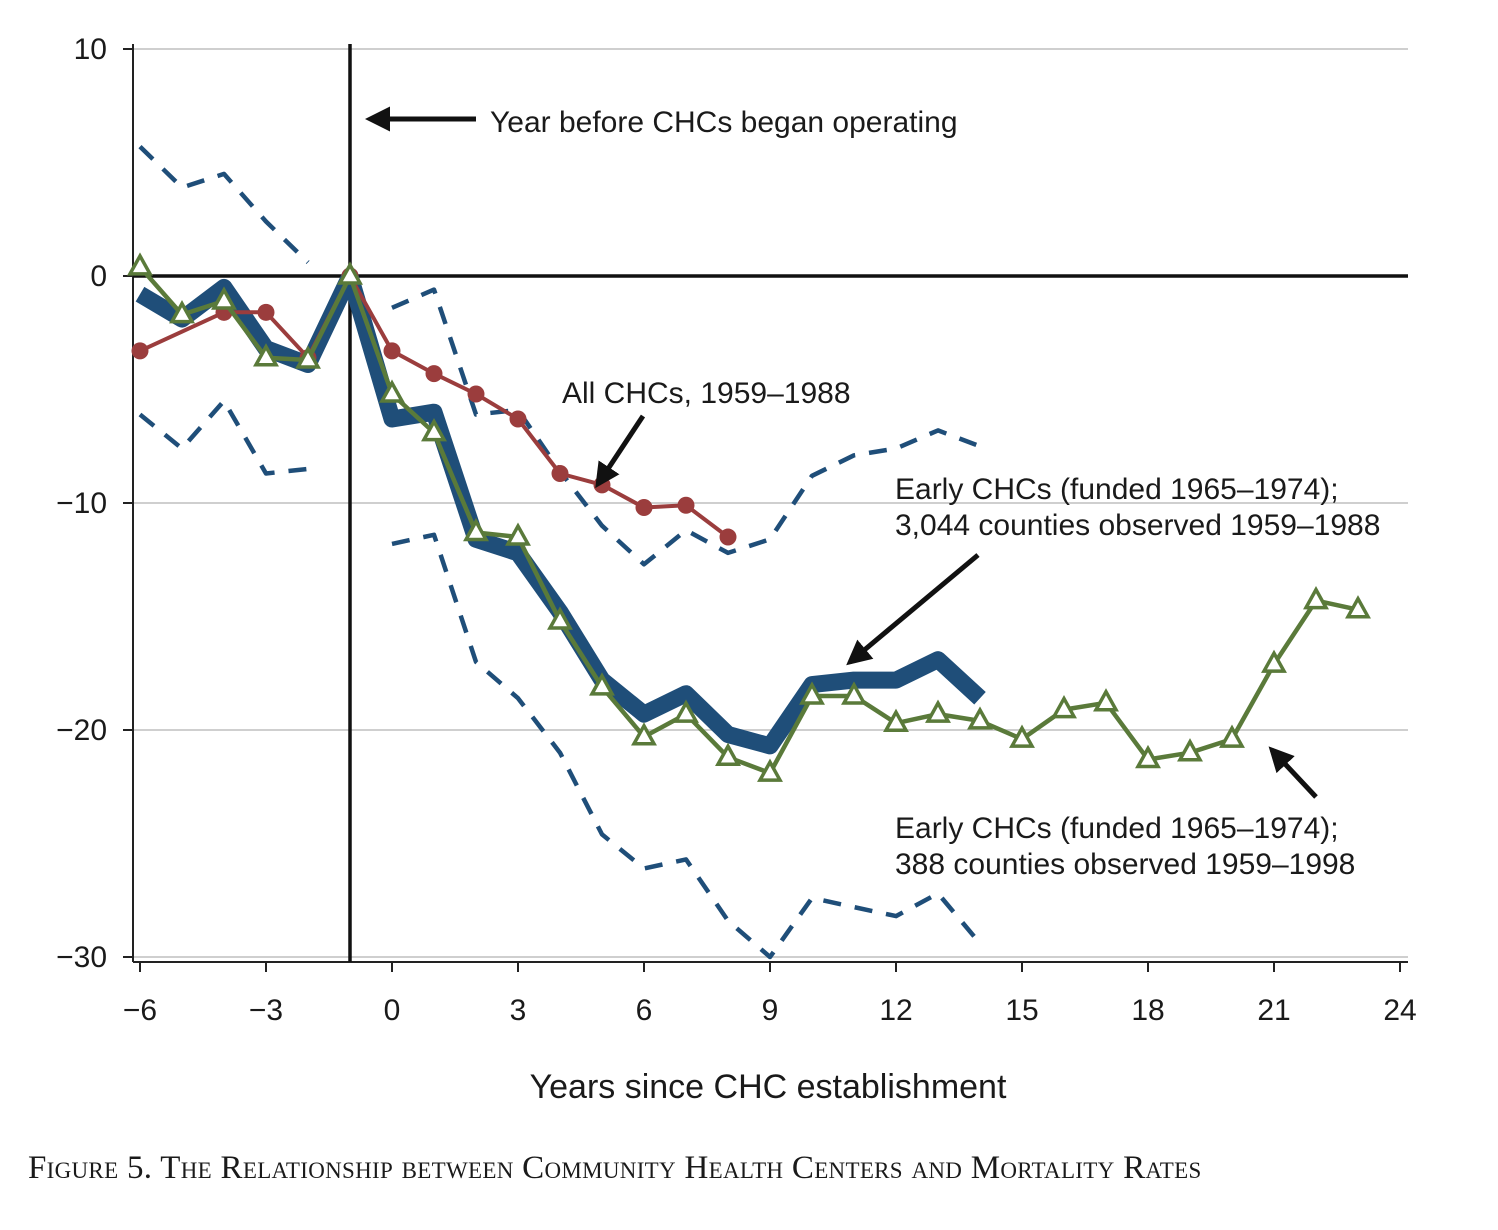 This screenshot has width=1498, height=1230. I want to click on y-tick-label: −10, so click(81, 503).